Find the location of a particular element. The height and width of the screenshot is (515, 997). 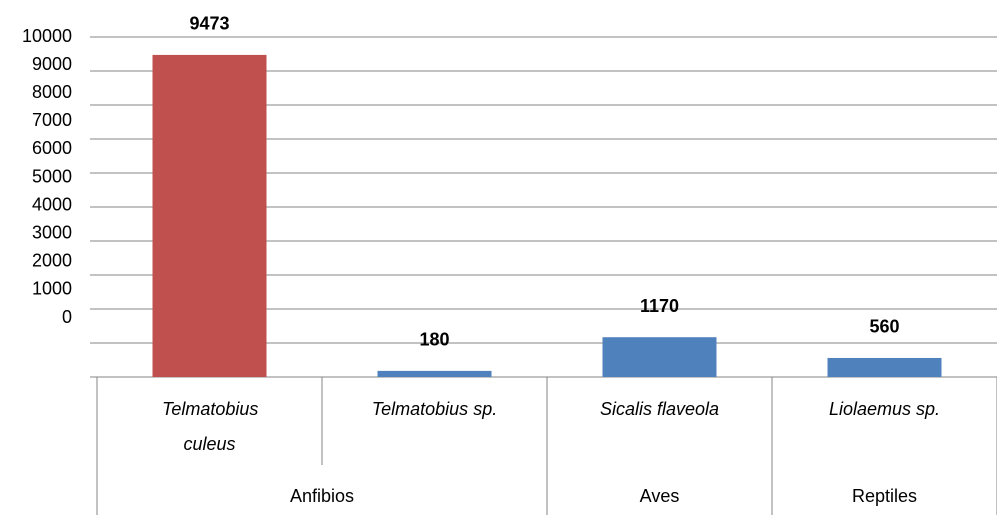

group-label: Aves is located at coordinates (660, 496).